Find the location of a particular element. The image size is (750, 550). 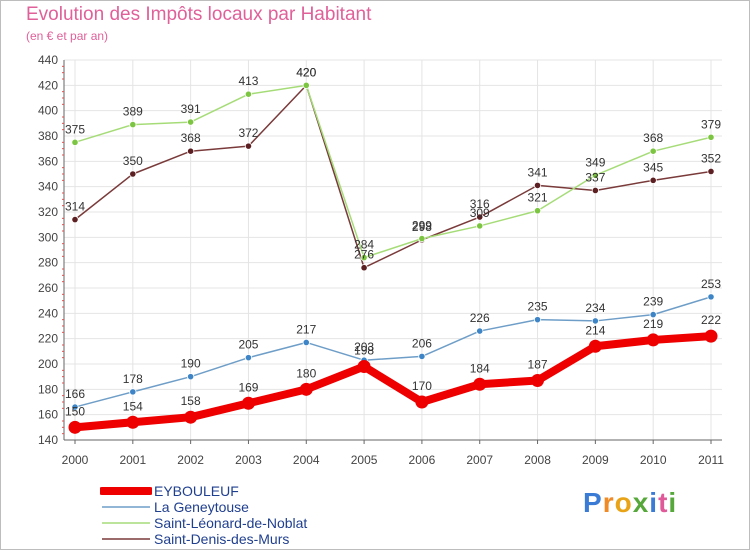

data-label: 298 is located at coordinates (422, 227).